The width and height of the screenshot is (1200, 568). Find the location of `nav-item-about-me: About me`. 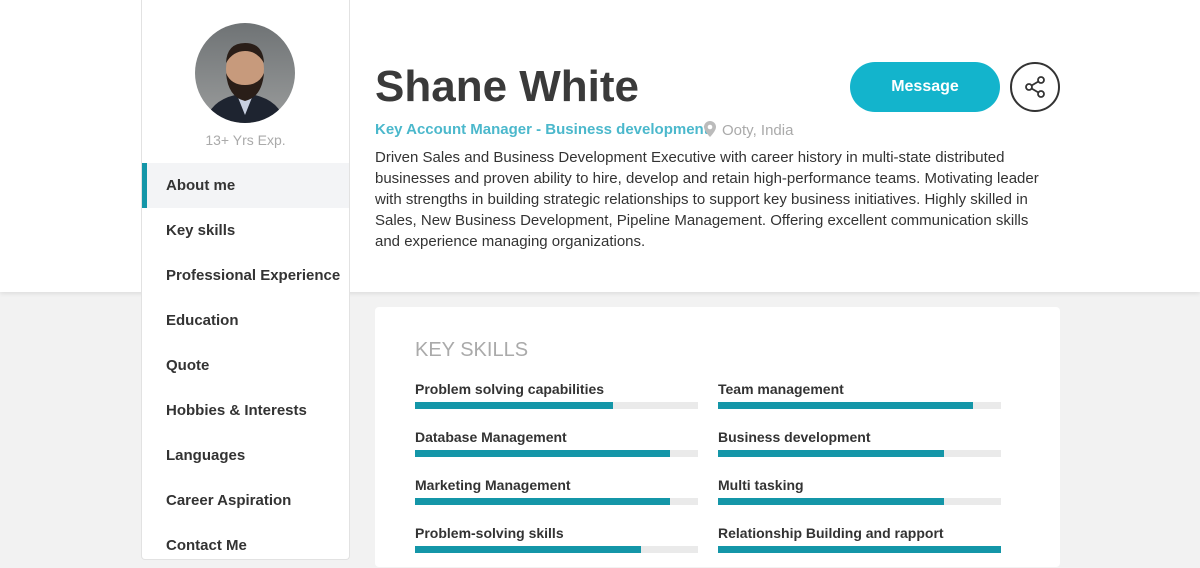

nav-item-about-me: About me is located at coordinates (245, 185).